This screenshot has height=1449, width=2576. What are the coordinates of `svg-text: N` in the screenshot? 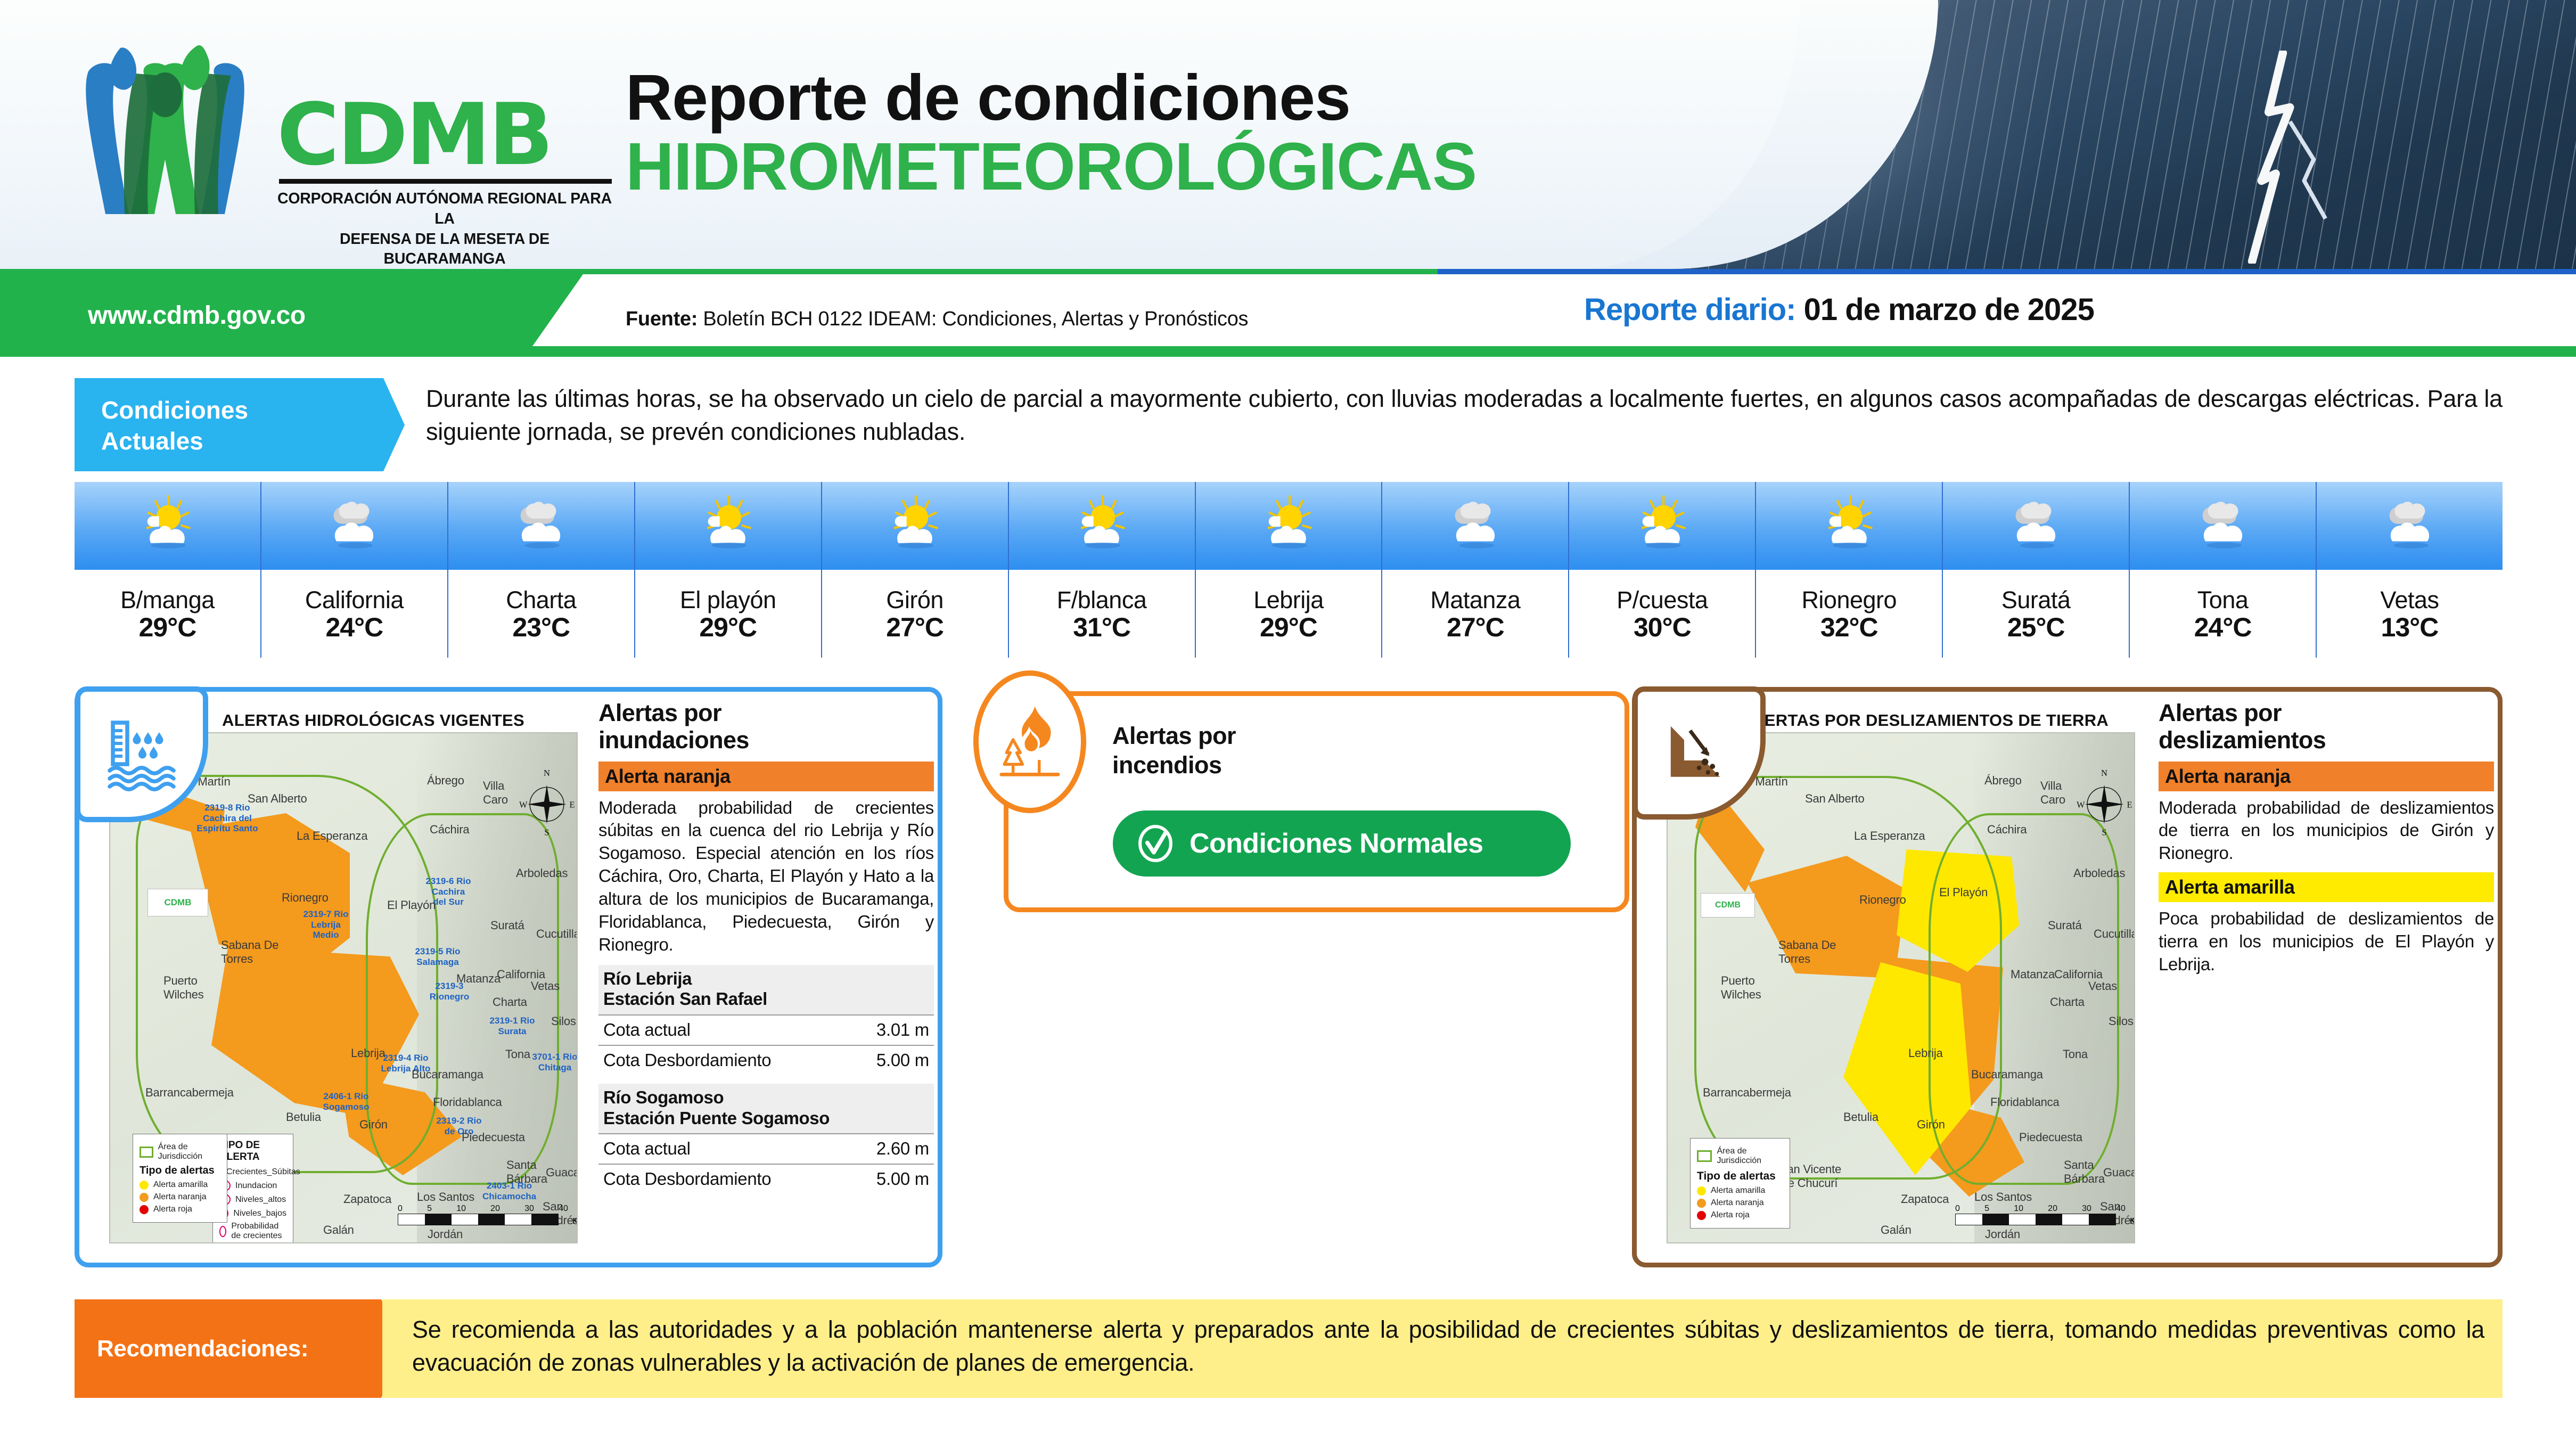 It's located at (547, 773).